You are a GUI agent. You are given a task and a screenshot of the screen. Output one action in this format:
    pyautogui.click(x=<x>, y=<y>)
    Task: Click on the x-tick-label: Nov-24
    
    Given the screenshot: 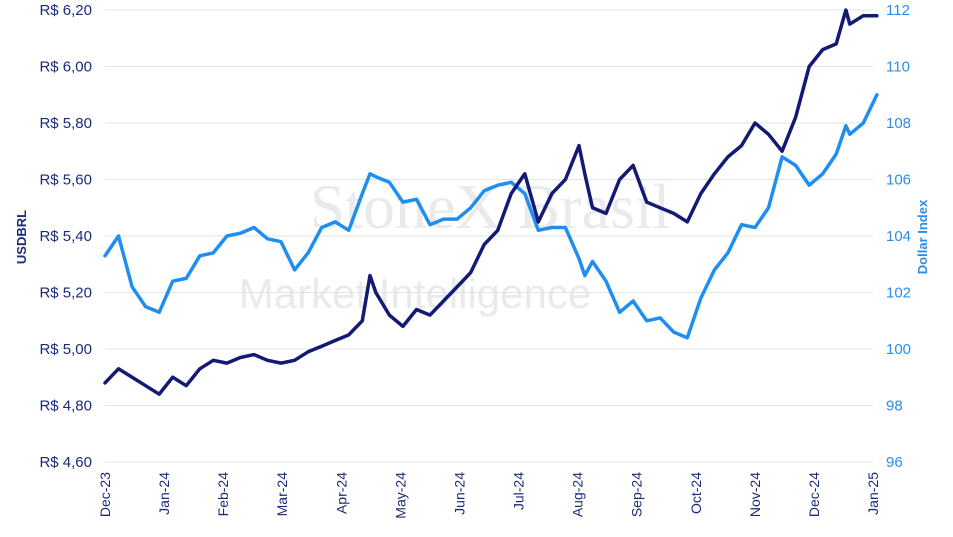 What is the action you would take?
    pyautogui.click(x=755, y=494)
    